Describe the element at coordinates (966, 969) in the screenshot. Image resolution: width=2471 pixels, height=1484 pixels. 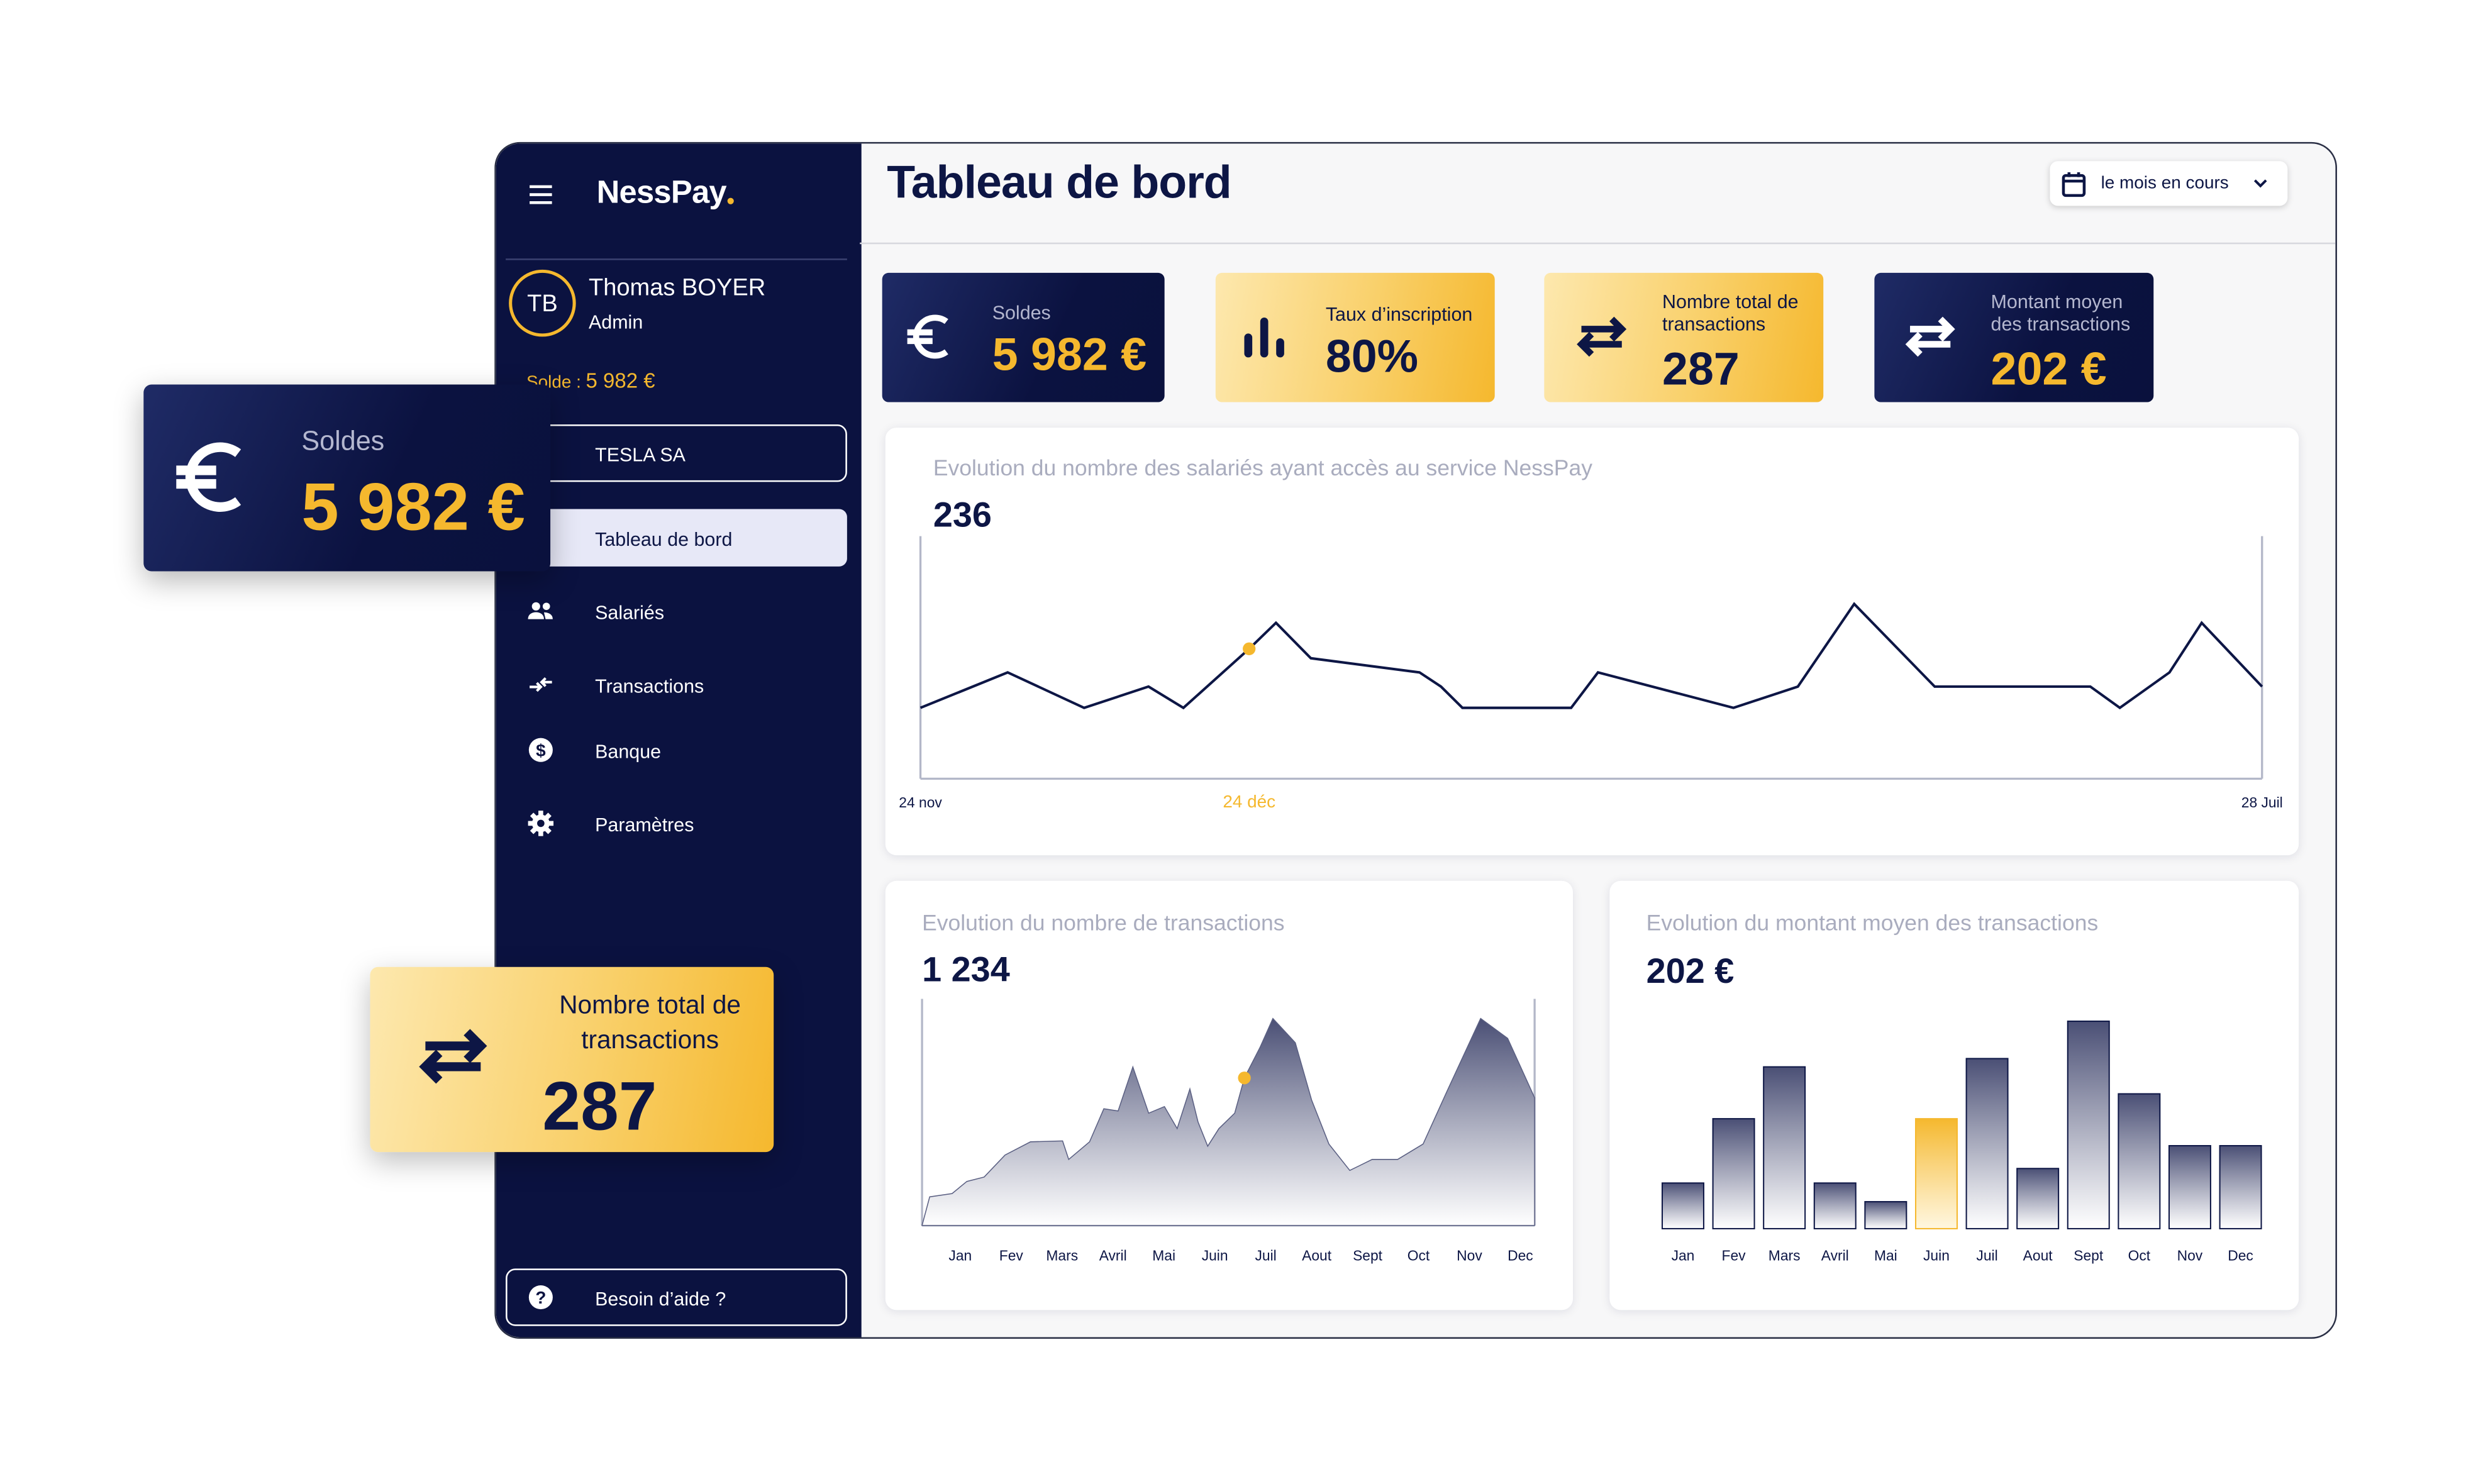
I see `chart-headline: 1 234` at that location.